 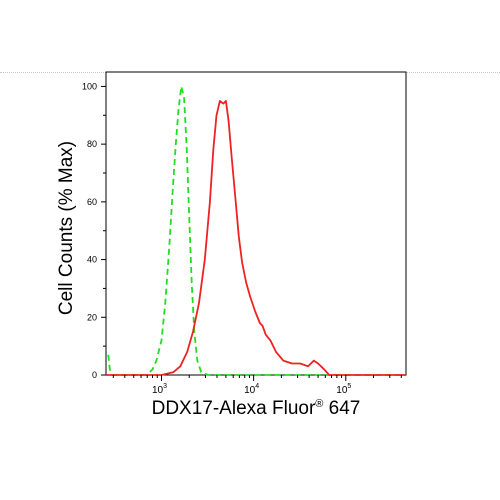 I want to click on y-tick-label: 40, so click(x=92, y=260).